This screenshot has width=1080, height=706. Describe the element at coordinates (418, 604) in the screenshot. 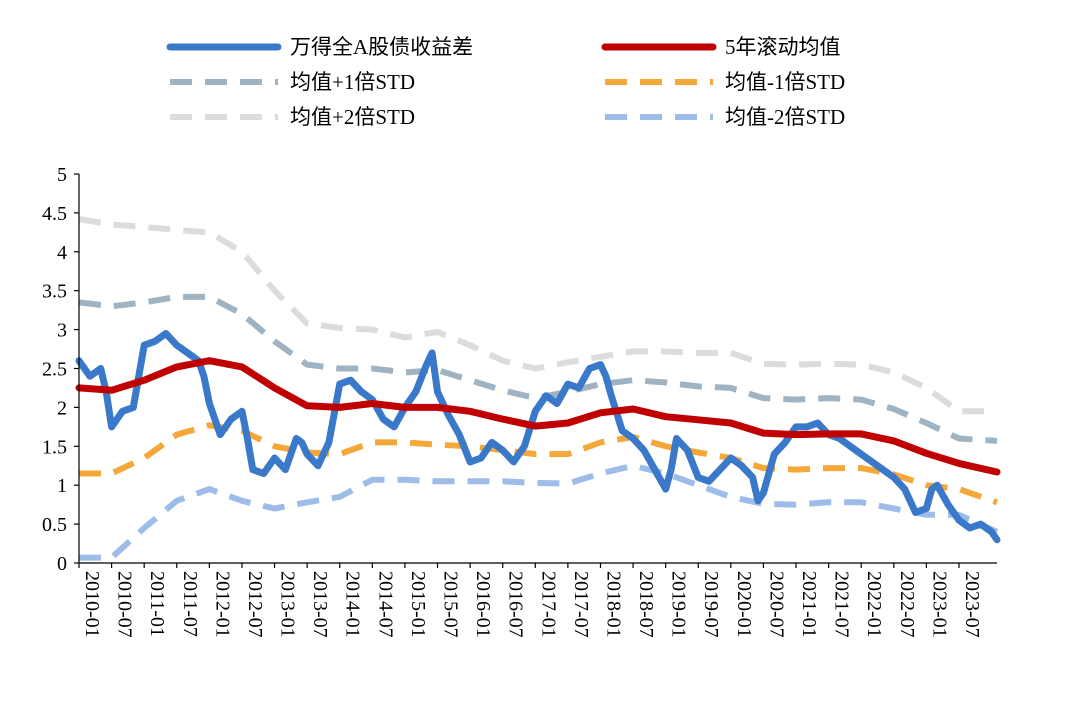

I see `x-tick-label: 2015-01` at that location.